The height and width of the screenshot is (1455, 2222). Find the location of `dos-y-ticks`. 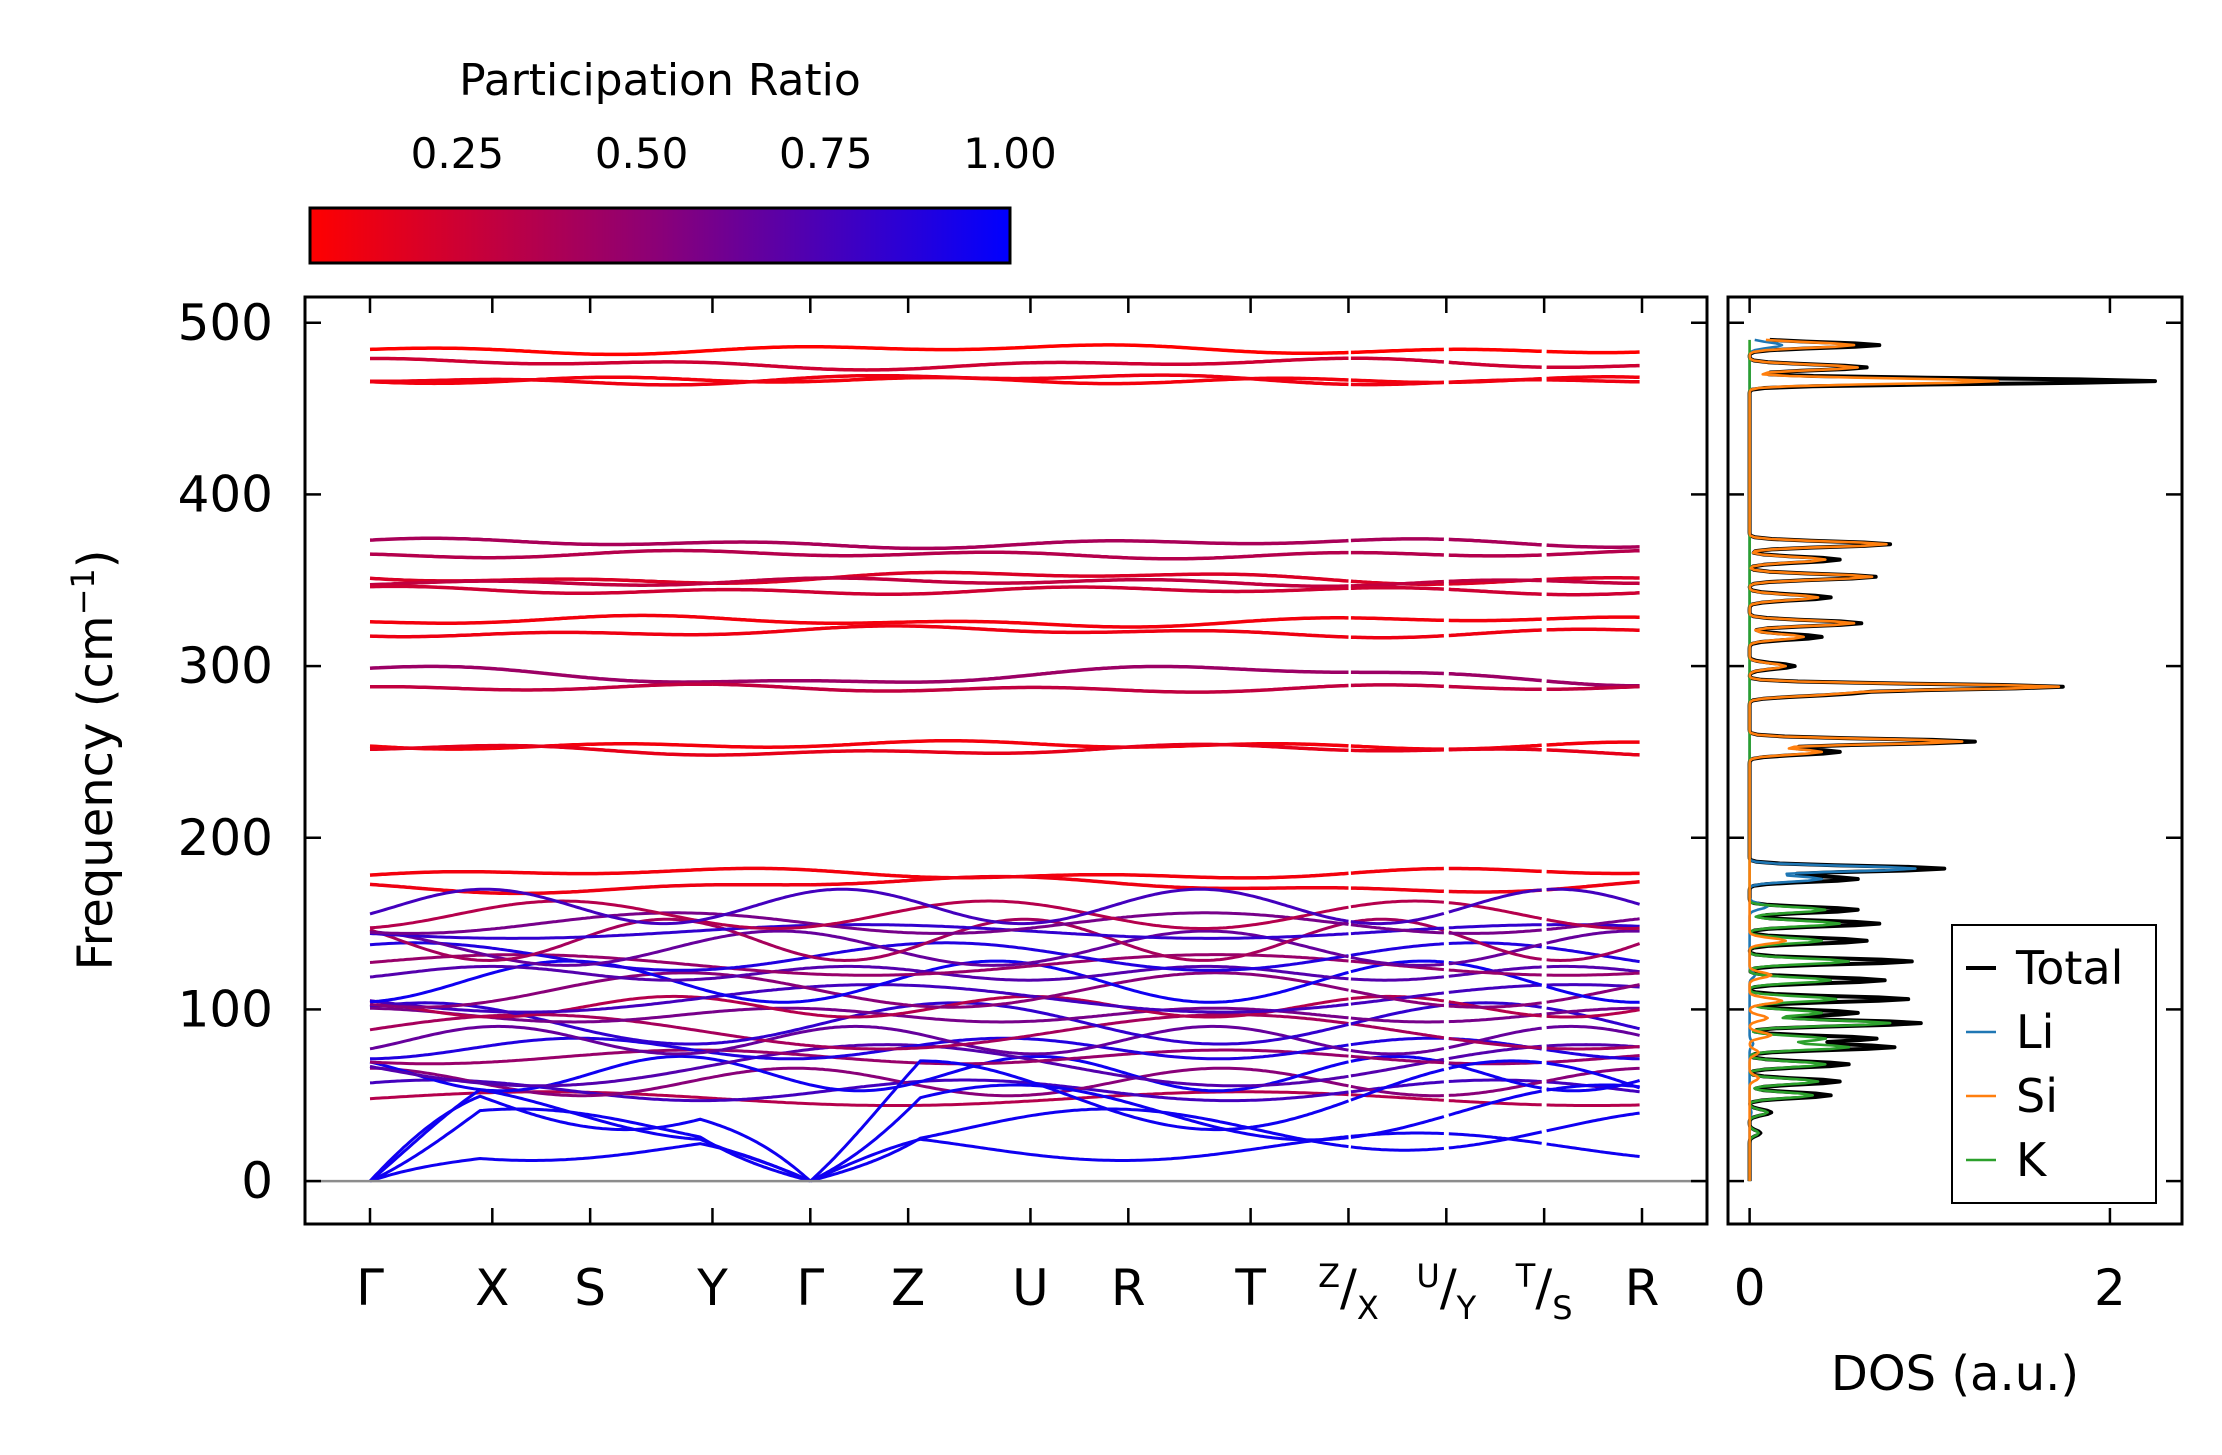

dos-y-ticks is located at coordinates (1955, 752).